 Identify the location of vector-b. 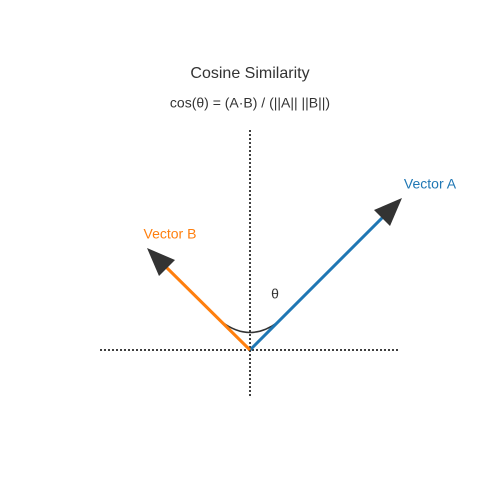
(206, 307).